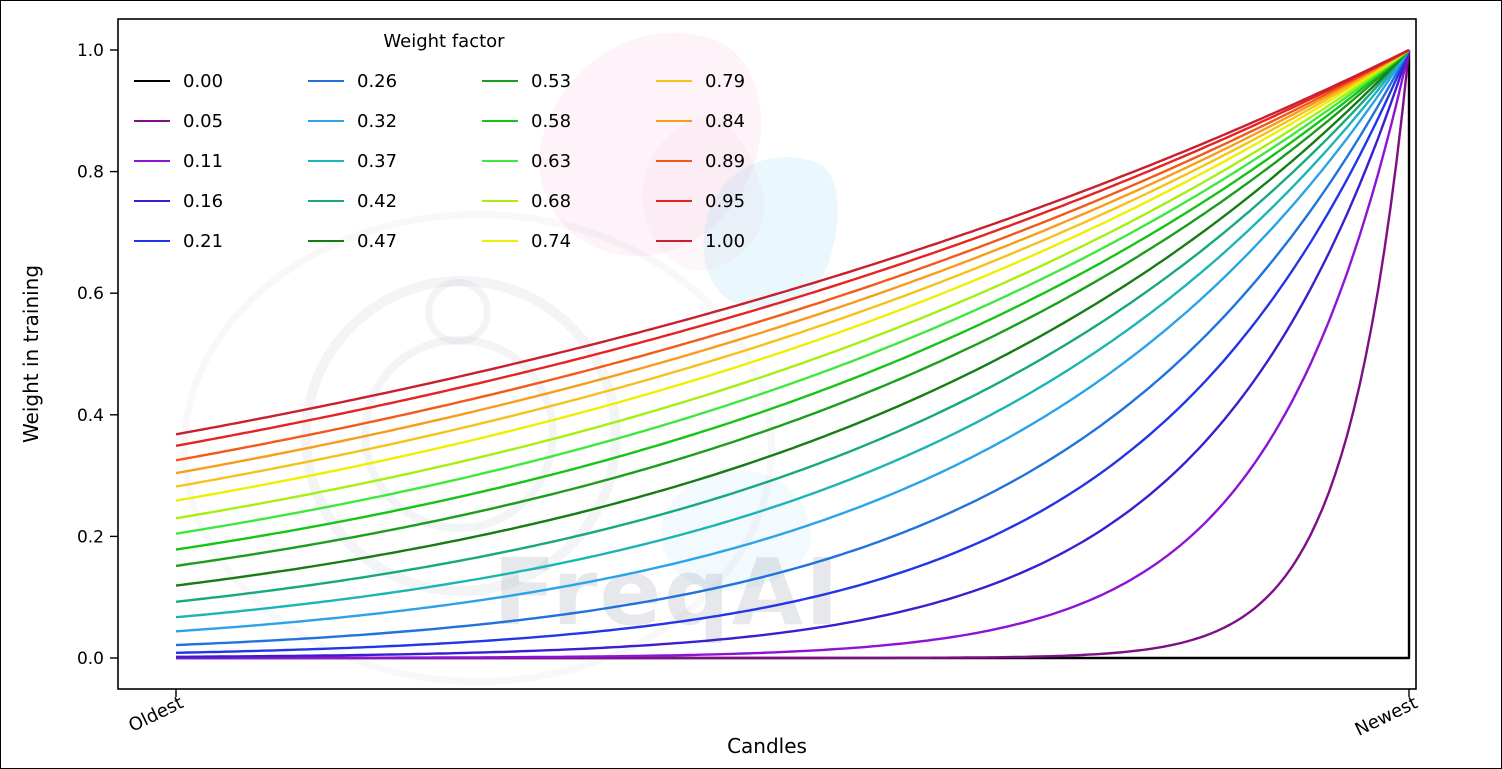 This screenshot has height=769, width=1502. What do you see at coordinates (90, 659) in the screenshot?
I see `y-tick-label: 0.0` at bounding box center [90, 659].